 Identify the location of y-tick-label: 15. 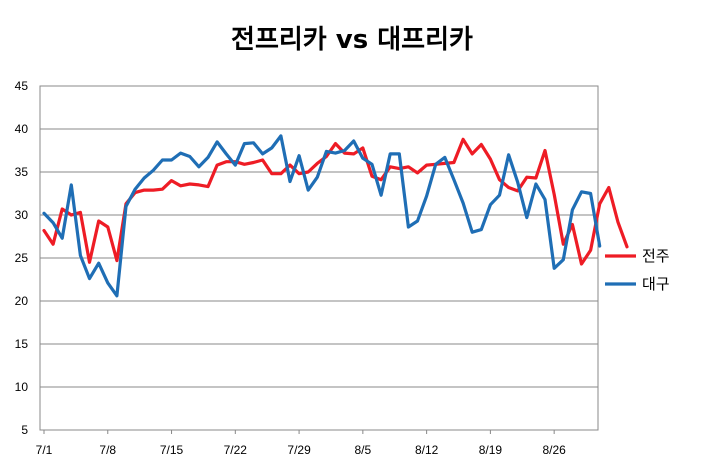
(22, 344).